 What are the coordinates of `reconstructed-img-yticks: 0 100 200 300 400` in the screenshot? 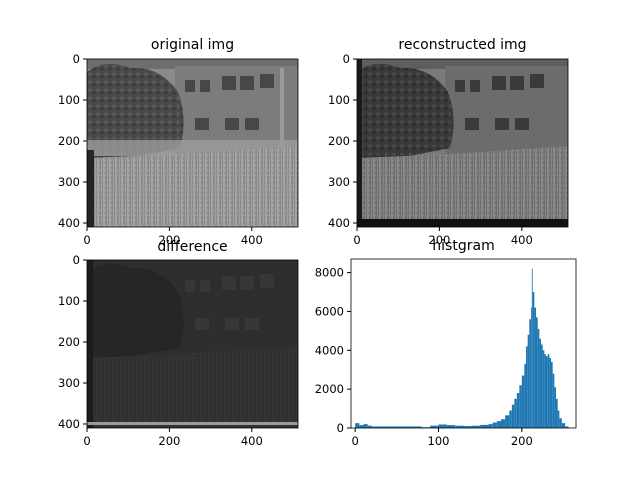 It's located at (342, 141).